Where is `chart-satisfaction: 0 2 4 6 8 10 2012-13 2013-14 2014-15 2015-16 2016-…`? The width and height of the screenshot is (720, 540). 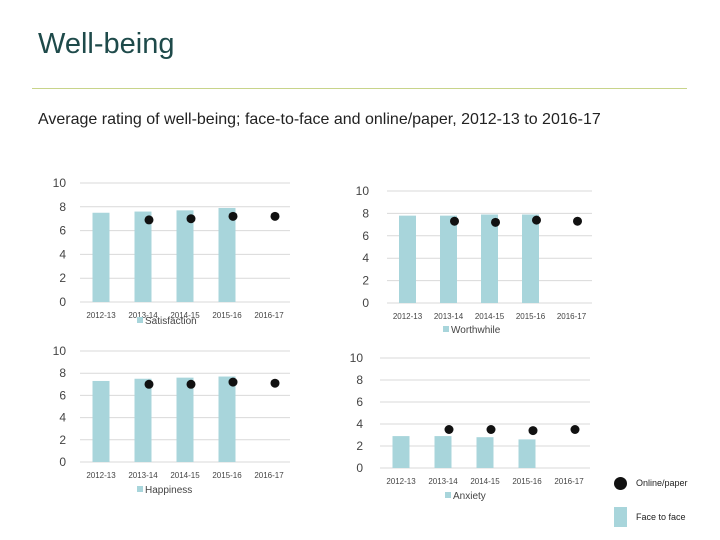
chart-satisfaction: 0 2 4 6 8 10 2012-13 2013-14 2014-15 2015-16 2016-… is located at coordinates (171, 251).